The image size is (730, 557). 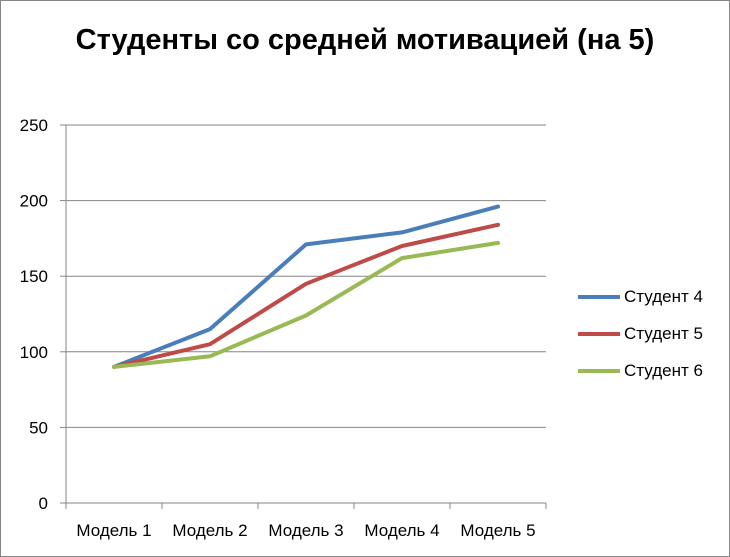 I want to click on x-tick-label: Модель 2, so click(x=209, y=530).